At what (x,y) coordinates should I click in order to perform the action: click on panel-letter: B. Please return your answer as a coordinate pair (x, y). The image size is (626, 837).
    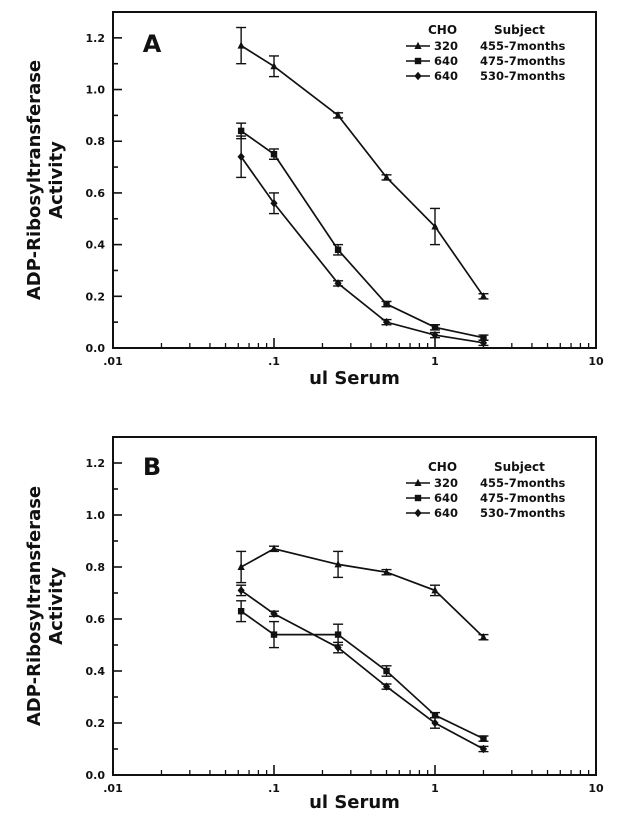
    Looking at the image, I should click on (152, 467).